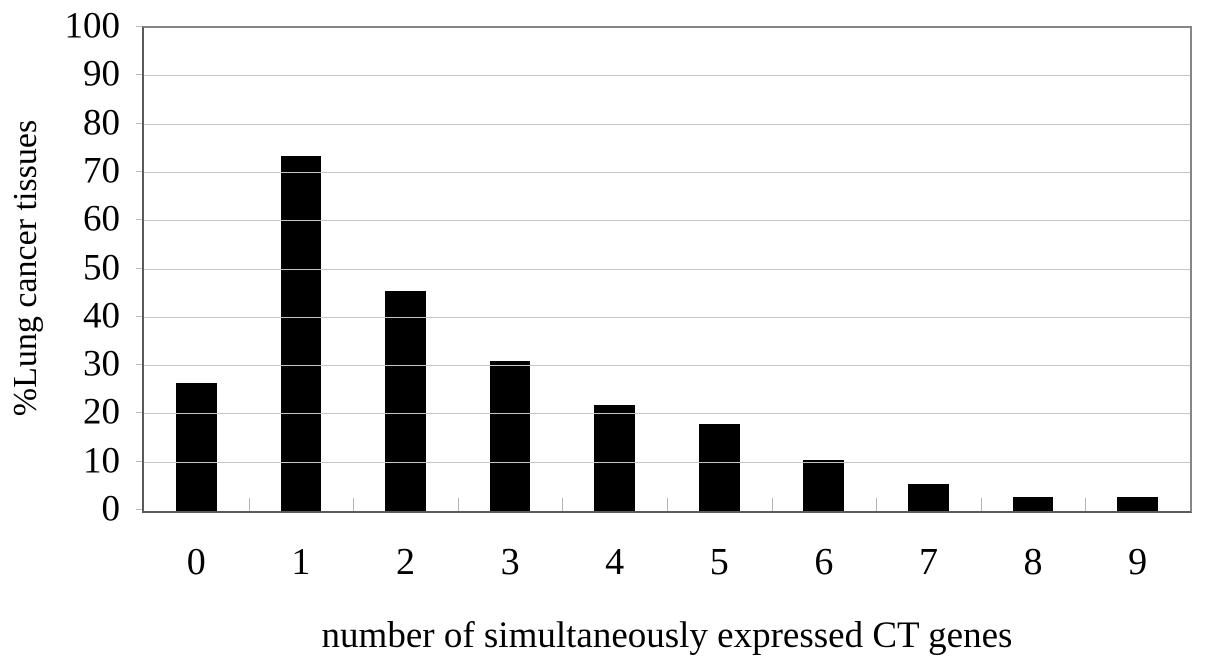 Image resolution: width=1205 pixels, height=671 pixels. Describe the element at coordinates (719, 562) in the screenshot. I see `x-tick-label-5: 5` at that location.